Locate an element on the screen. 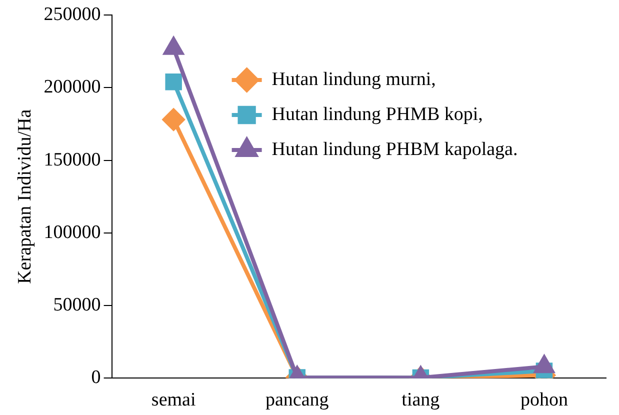 The height and width of the screenshot is (415, 619). x-tick-label: pohon is located at coordinates (544, 400).